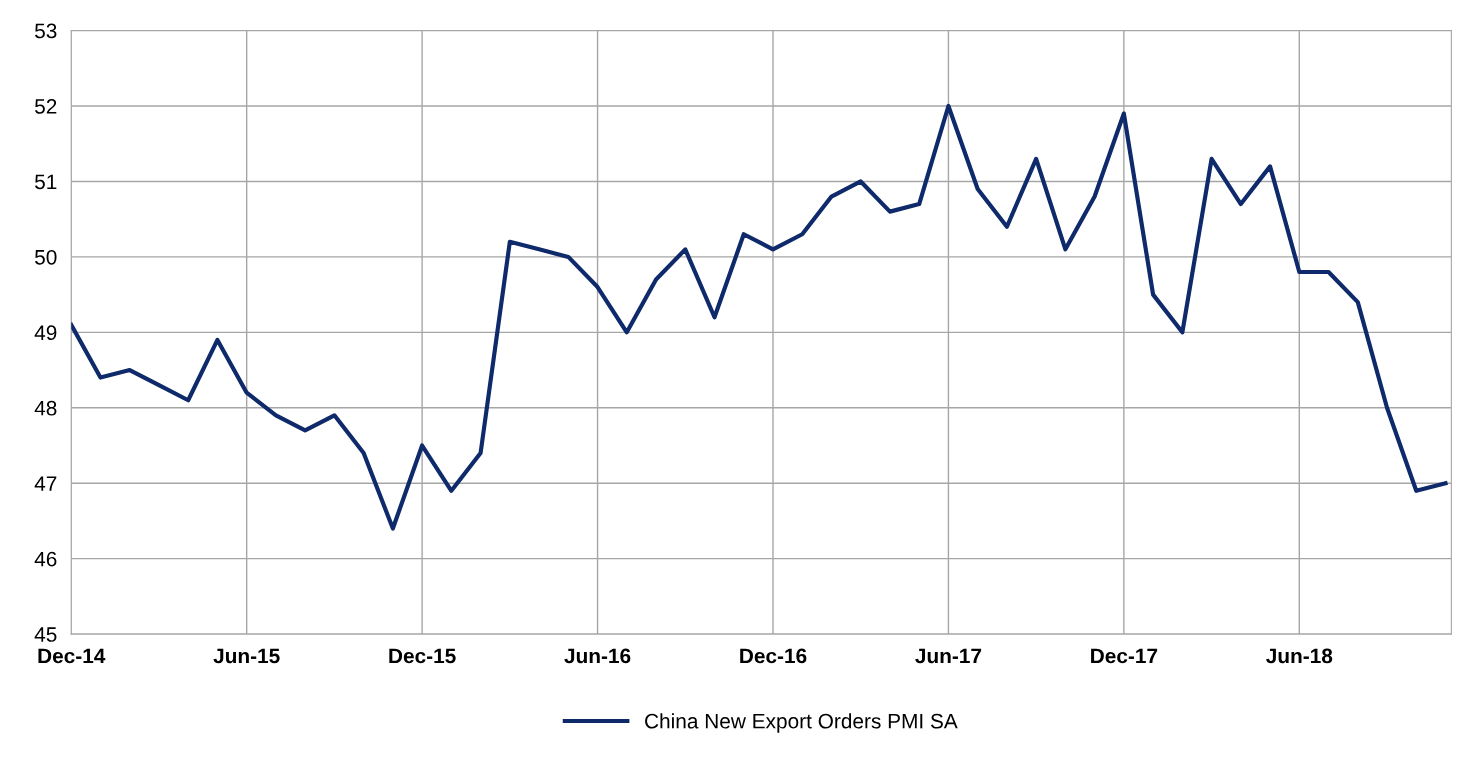 This screenshot has height=764, width=1484. What do you see at coordinates (46, 257) in the screenshot?
I see `y-tick-label: 50` at bounding box center [46, 257].